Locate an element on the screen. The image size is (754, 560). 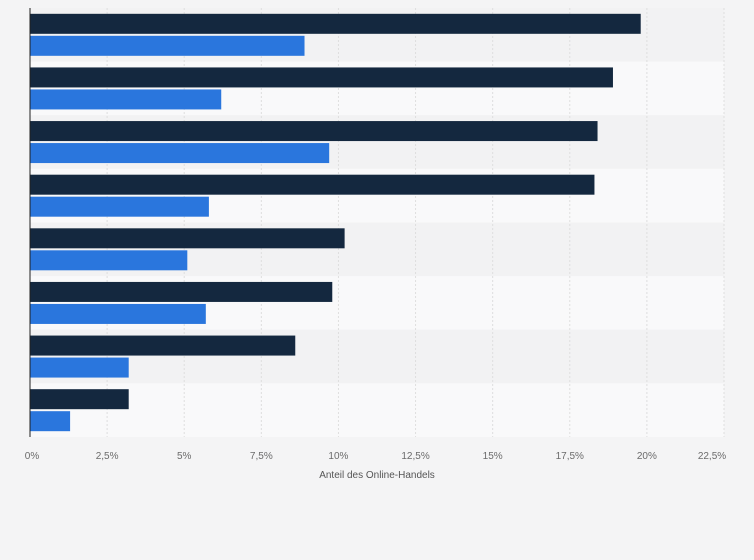
x-tick-label: 10% is located at coordinates (338, 456).